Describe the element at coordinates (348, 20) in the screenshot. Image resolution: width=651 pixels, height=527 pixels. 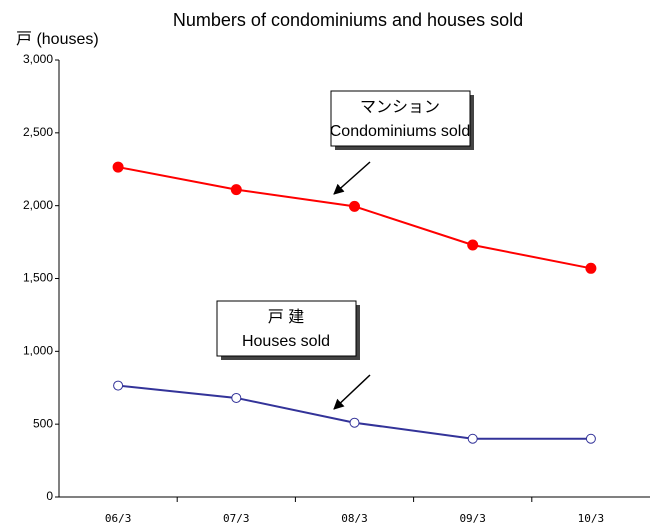
I see `chart-title: Numbers of condominiums and houses sold` at that location.